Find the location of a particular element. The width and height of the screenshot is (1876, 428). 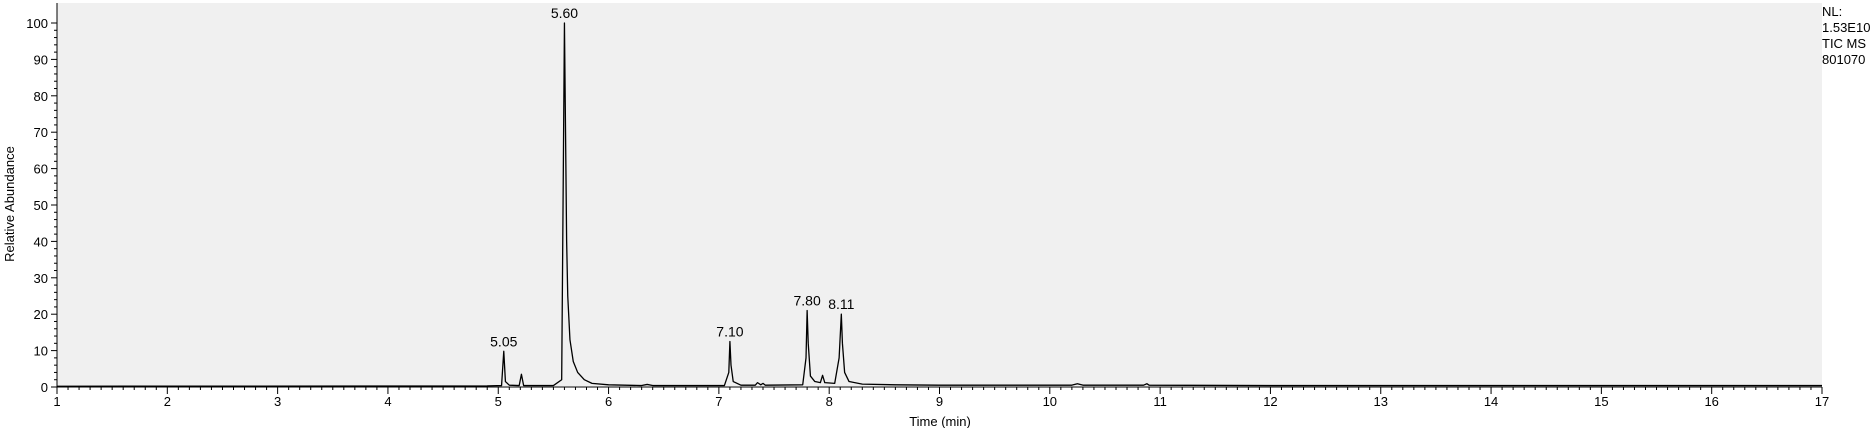

x-tick-label-8: 8 is located at coordinates (829, 401).